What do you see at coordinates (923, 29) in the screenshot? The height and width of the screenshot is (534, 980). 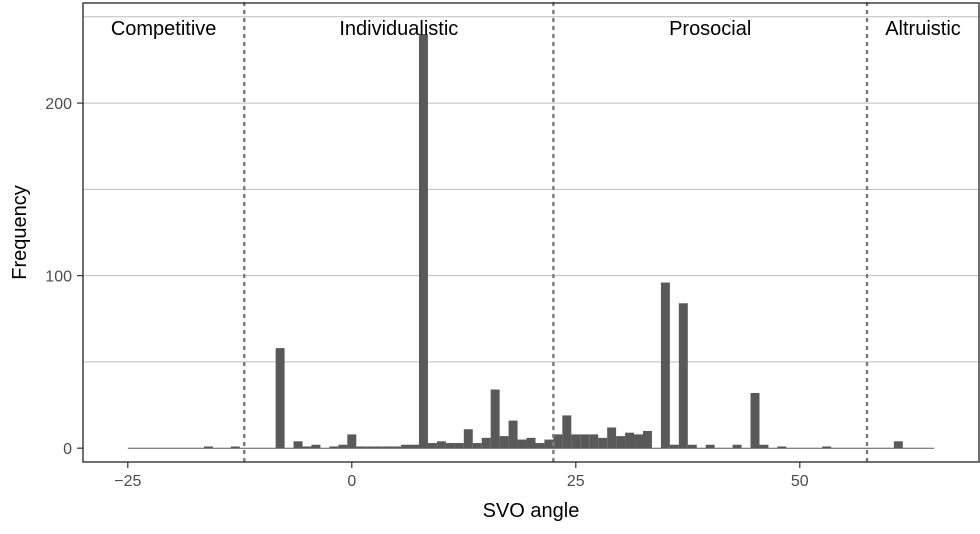 I see `region-label: Altruistic` at bounding box center [923, 29].